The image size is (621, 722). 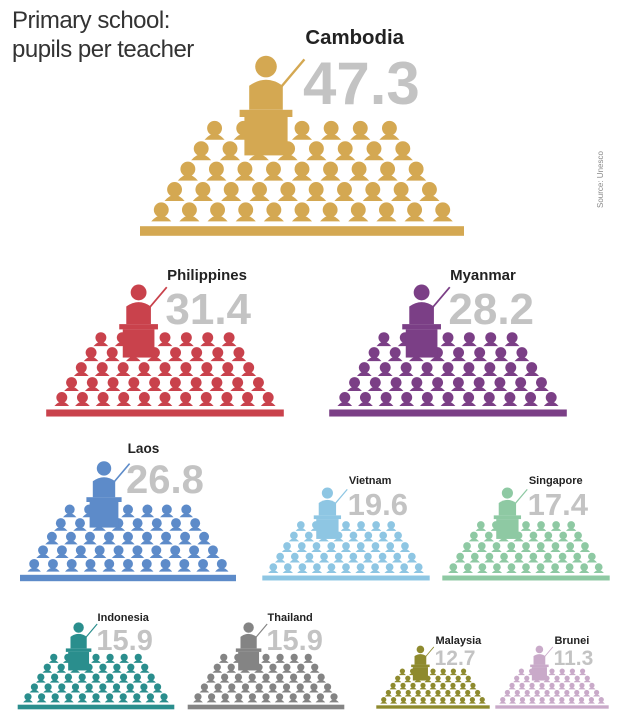 What do you see at coordinates (302, 231) in the screenshot?
I see `floor-bar` at bounding box center [302, 231].